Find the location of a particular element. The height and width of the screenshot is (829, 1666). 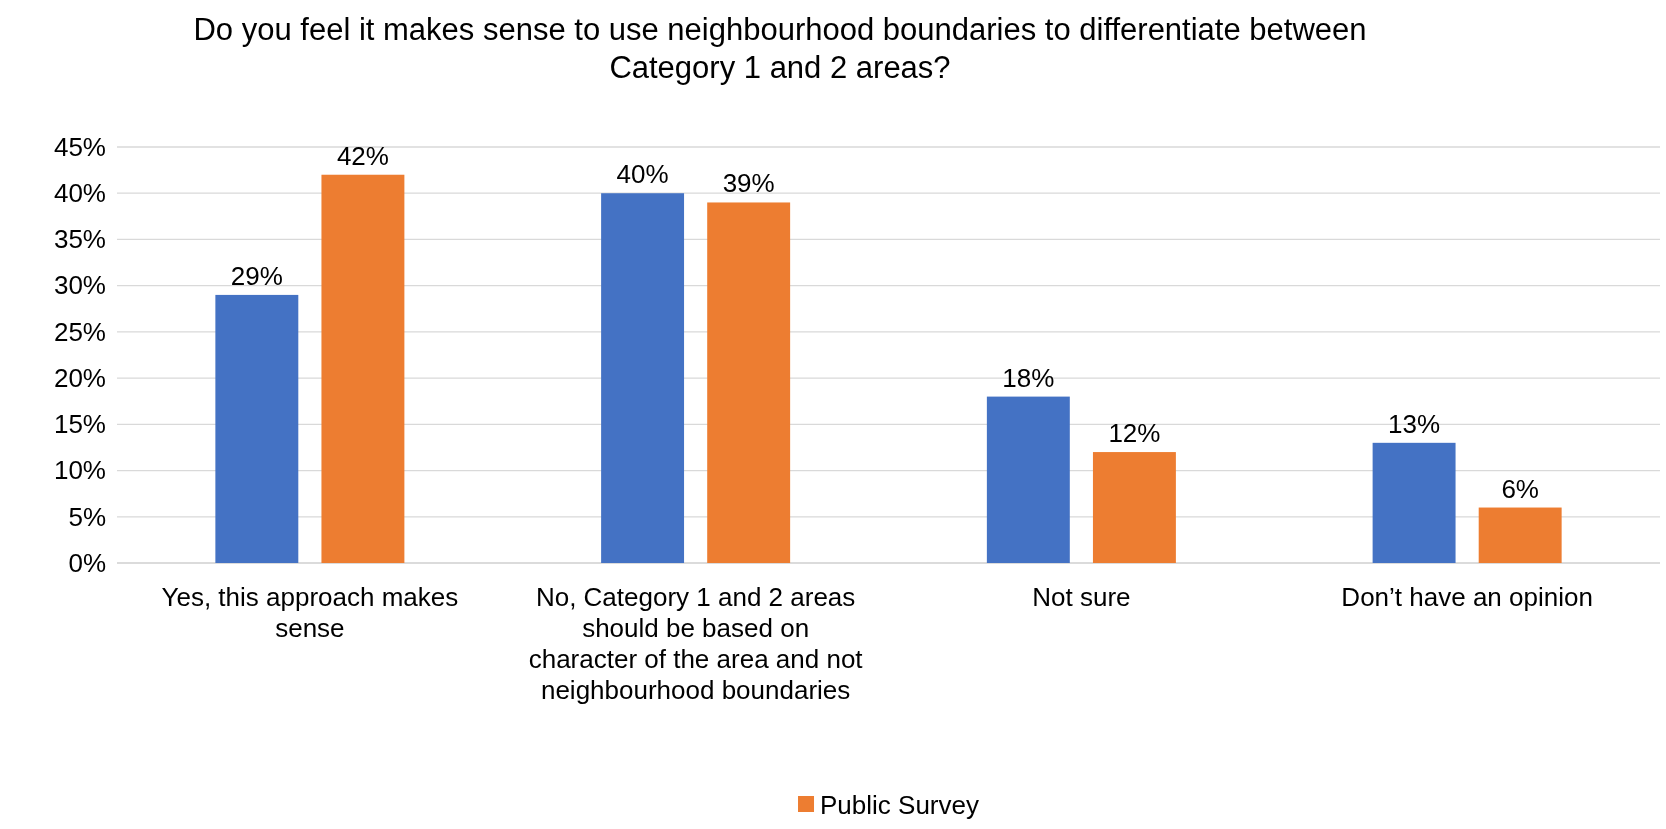

legend-label: Public Survey is located at coordinates (899, 805).